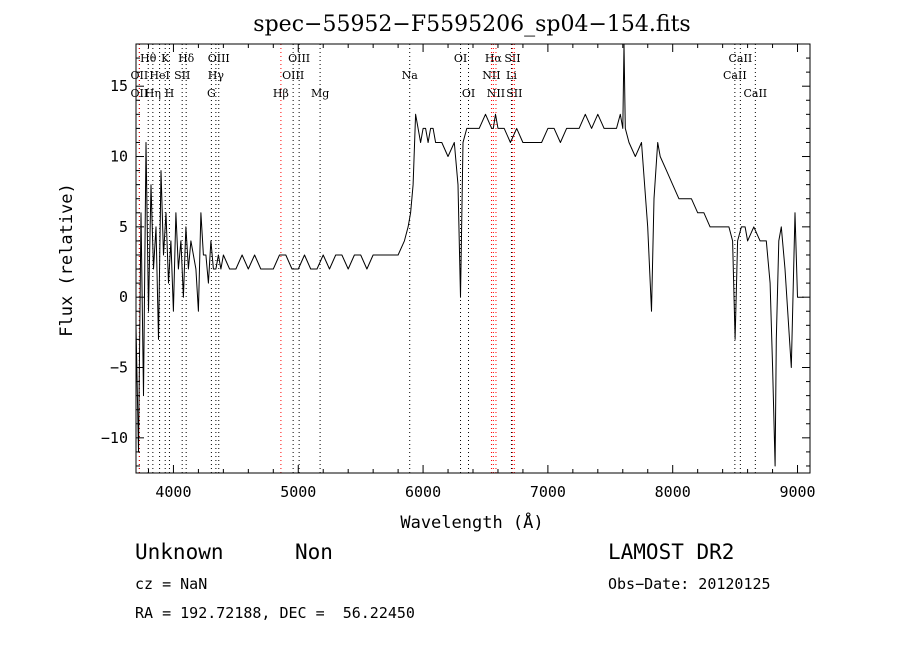 This screenshot has width=900, height=650. What do you see at coordinates (548, 492) in the screenshot?
I see `x-tick-label-7000: 7000` at bounding box center [548, 492].